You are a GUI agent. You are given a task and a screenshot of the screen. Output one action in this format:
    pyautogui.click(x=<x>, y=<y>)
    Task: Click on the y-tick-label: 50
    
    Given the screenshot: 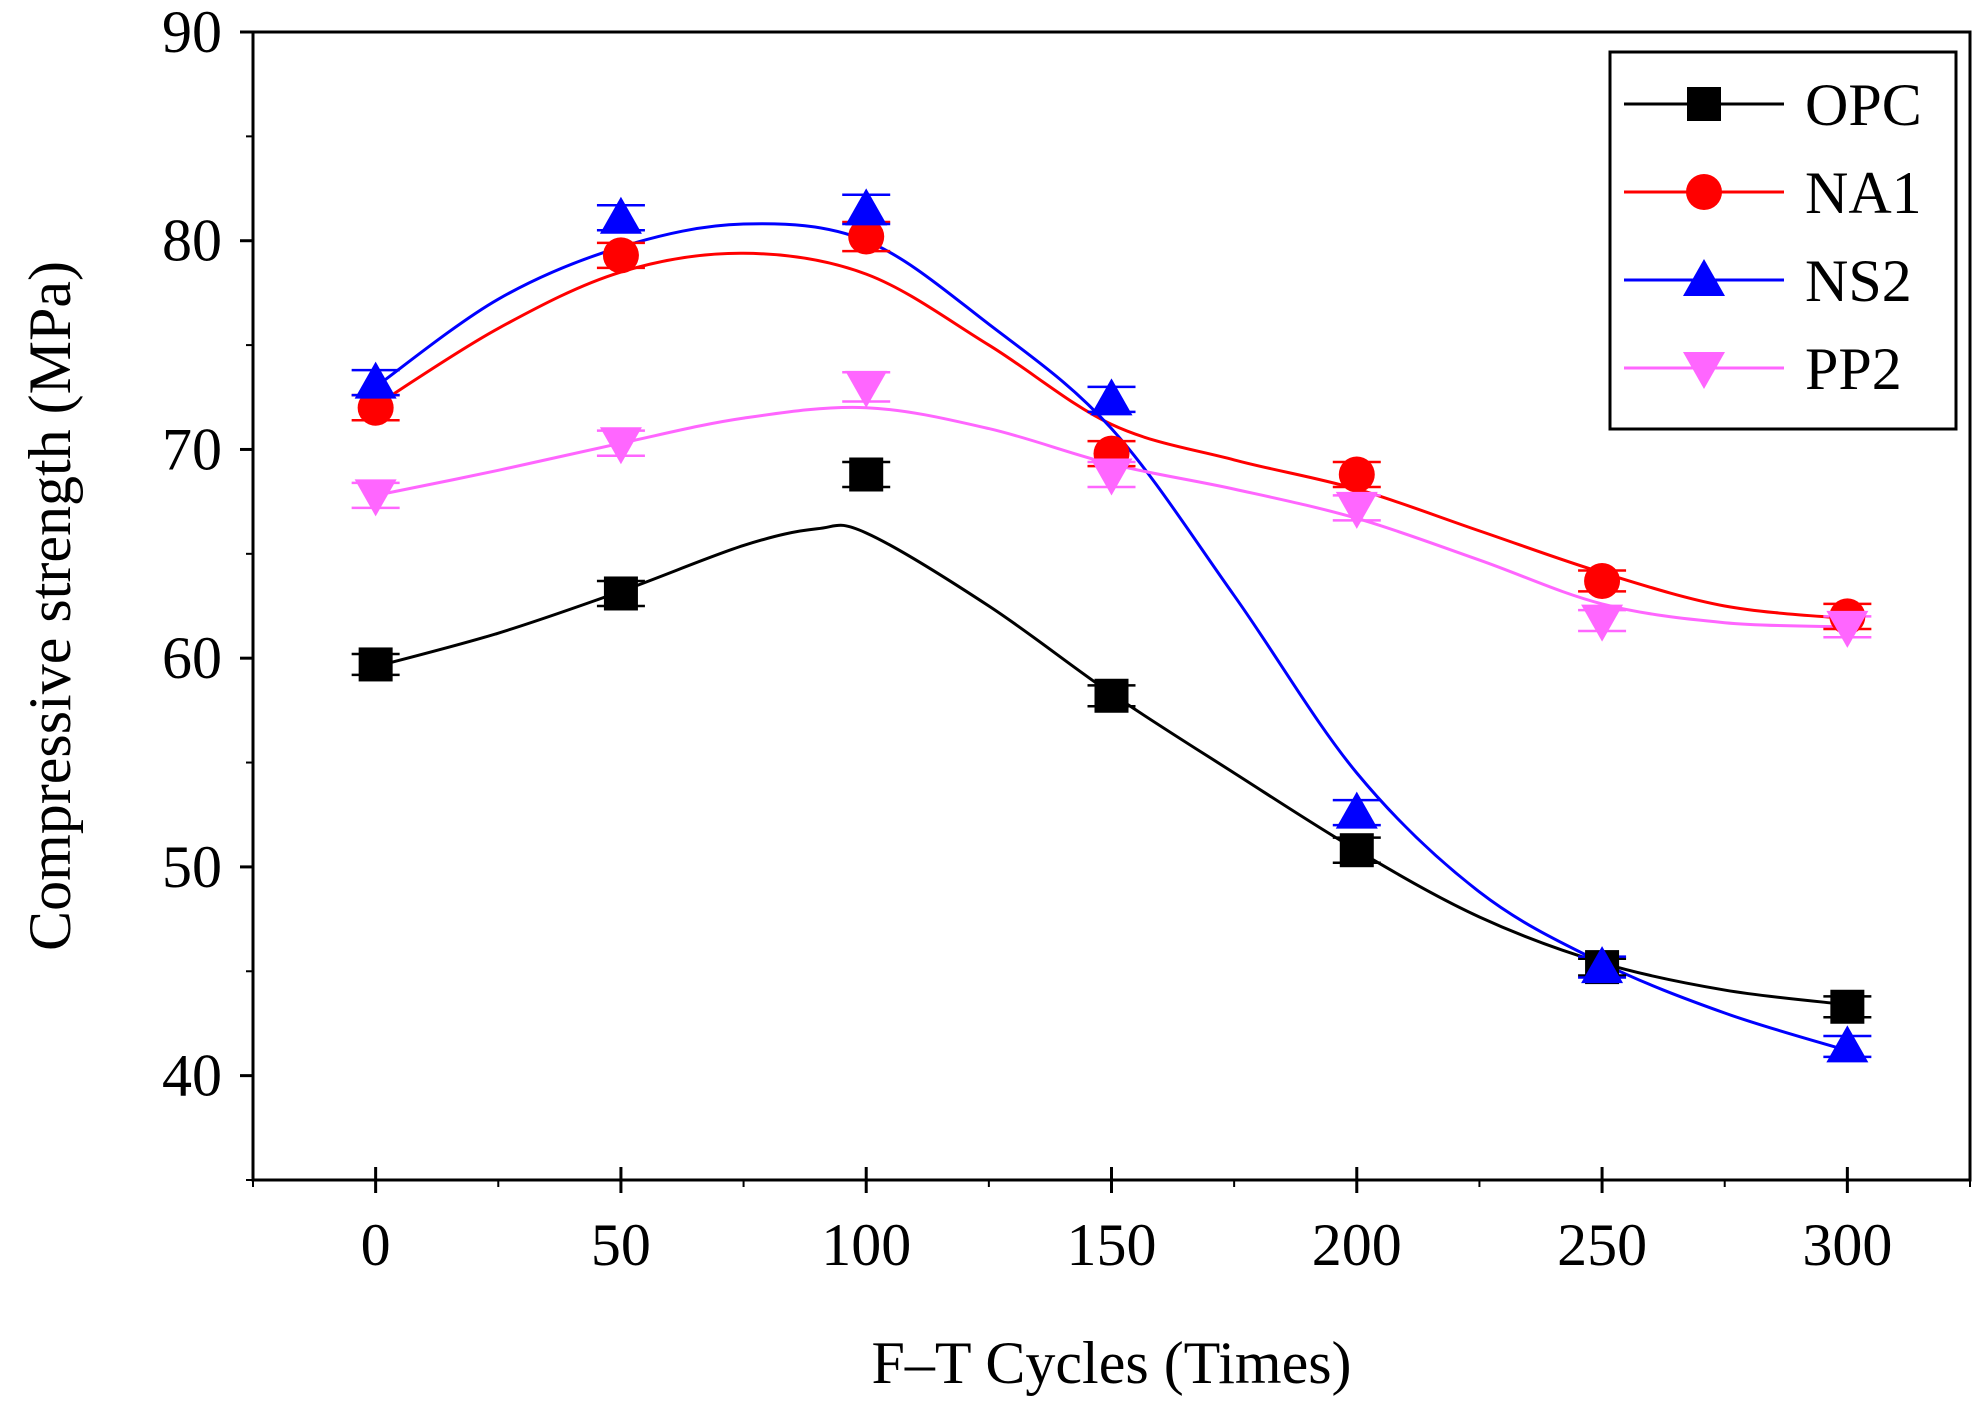 What is the action you would take?
    pyautogui.click(x=192, y=867)
    